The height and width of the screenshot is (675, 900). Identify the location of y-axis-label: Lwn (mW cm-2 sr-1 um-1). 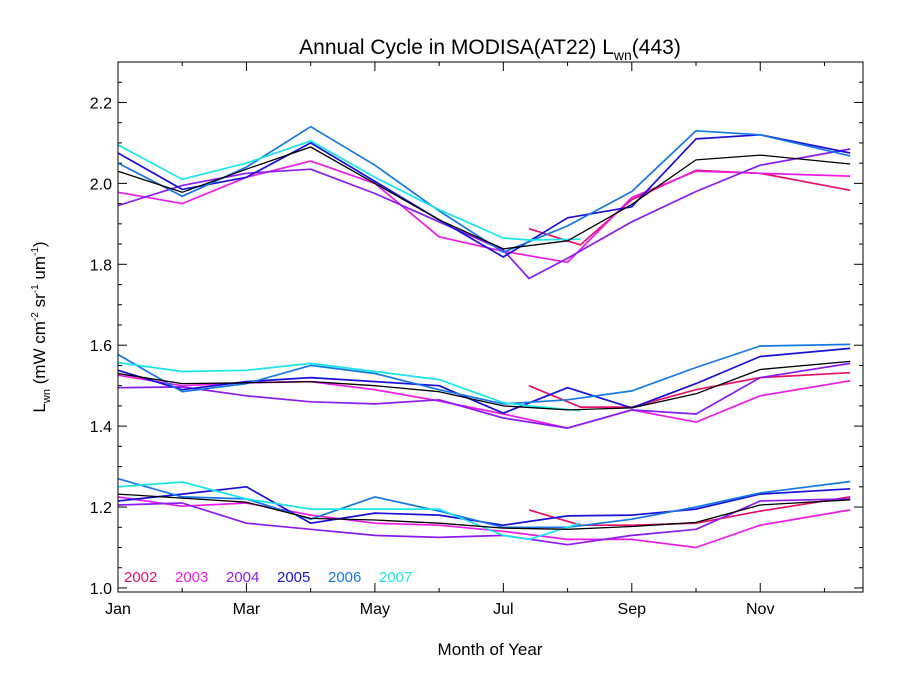
(41, 326).